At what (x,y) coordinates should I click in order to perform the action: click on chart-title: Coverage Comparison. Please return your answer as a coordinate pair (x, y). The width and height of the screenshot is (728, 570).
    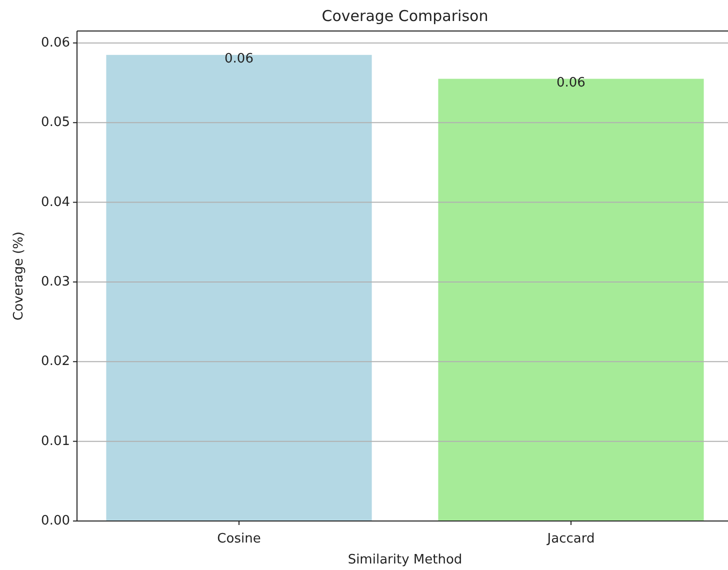
    Looking at the image, I should click on (405, 16).